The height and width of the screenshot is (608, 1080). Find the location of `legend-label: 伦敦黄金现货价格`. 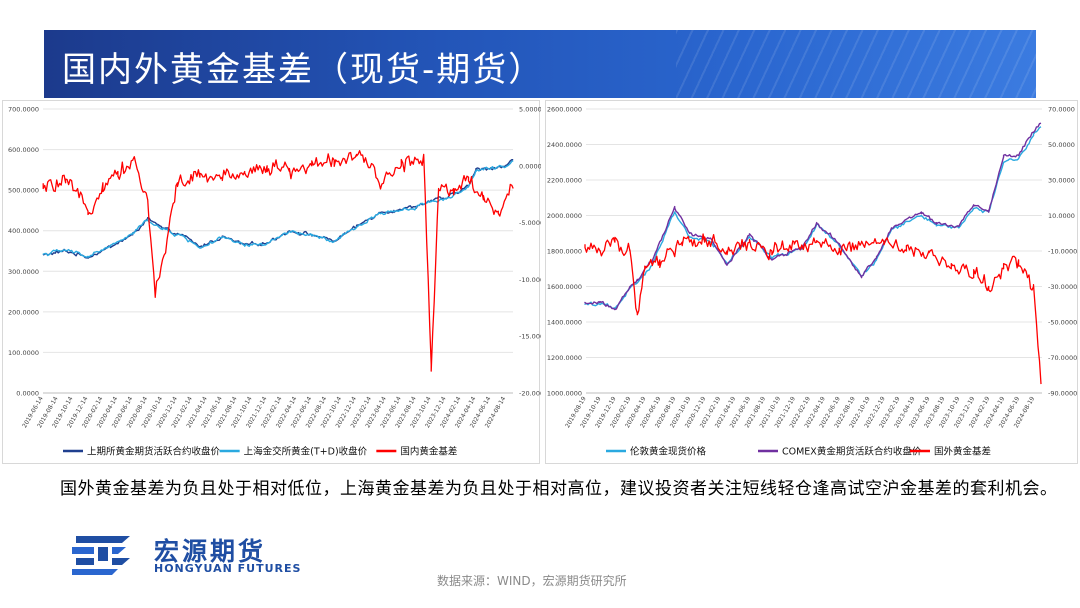

legend-label: 伦敦黄金现货价格 is located at coordinates (668, 452).